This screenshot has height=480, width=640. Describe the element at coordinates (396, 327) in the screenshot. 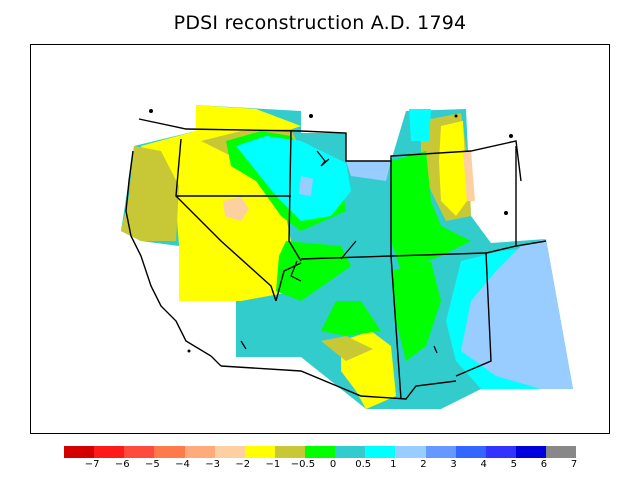

I see `az-nm-border` at that location.